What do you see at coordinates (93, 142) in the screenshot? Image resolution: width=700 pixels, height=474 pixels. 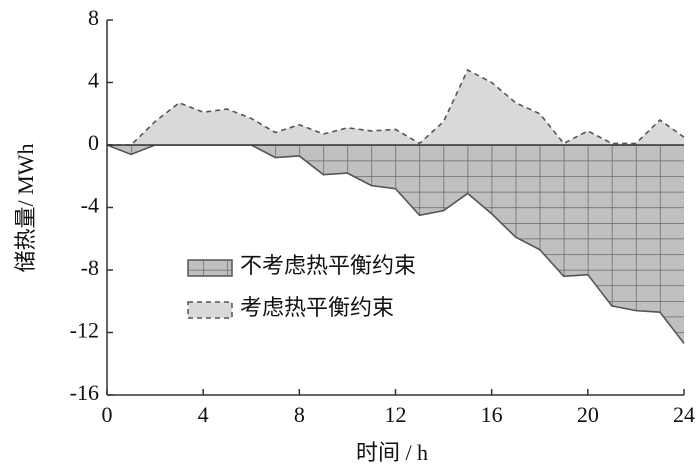 I see `y-tick-label: 0` at bounding box center [93, 142].